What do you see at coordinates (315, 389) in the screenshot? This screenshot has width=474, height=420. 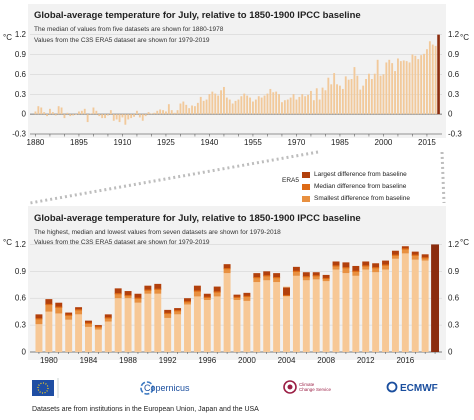 I see `c3s-logo-text-2: Change Service` at bounding box center [315, 389].